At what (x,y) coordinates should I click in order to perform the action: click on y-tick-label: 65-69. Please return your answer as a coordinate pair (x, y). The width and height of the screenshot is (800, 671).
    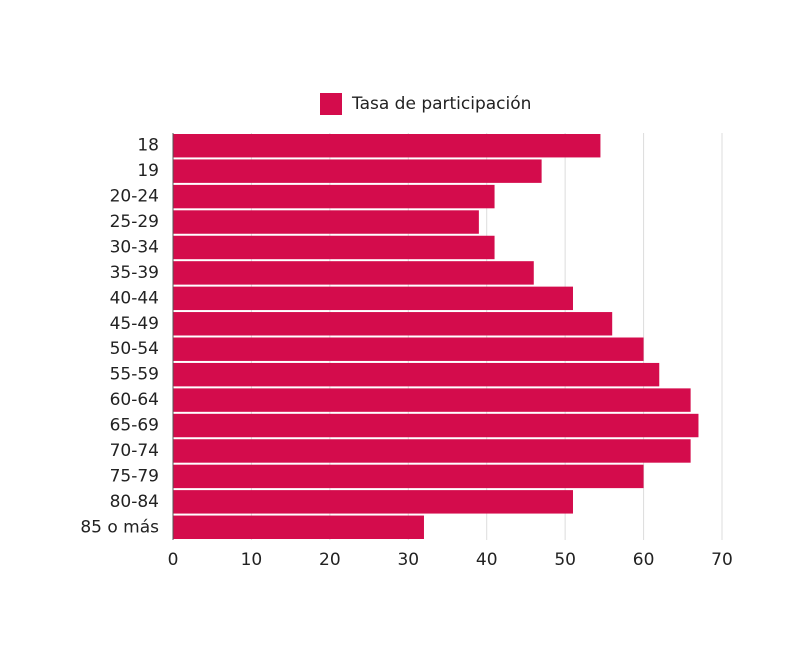
    Looking at the image, I should click on (134, 426).